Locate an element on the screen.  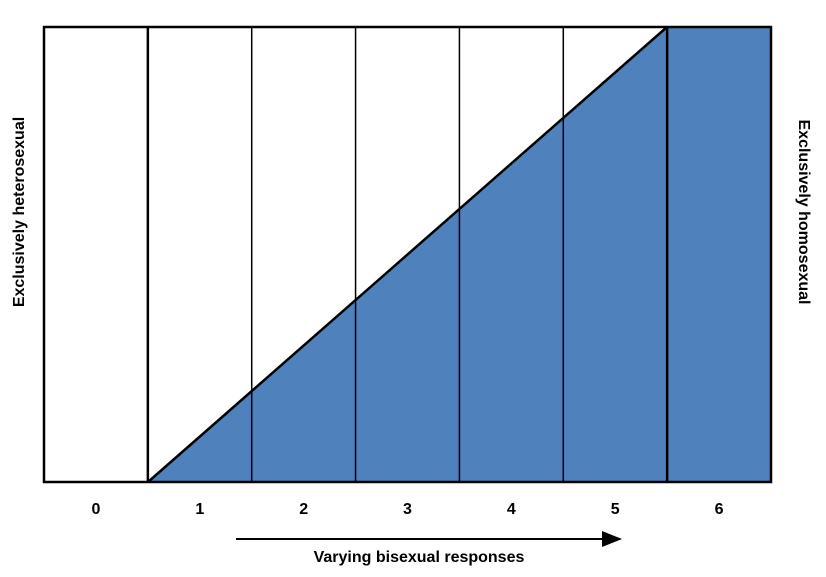
scale-label: 6 is located at coordinates (719, 509).